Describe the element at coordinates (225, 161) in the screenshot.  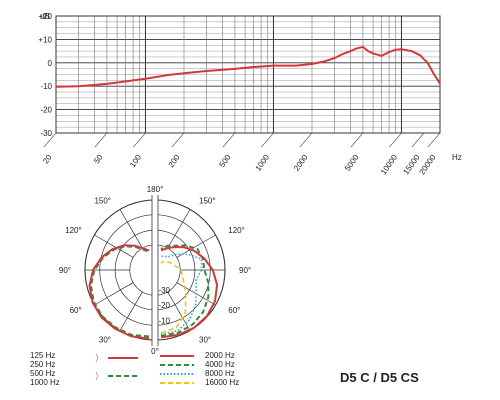
I see `fr-x-tick-label: 500` at that location.